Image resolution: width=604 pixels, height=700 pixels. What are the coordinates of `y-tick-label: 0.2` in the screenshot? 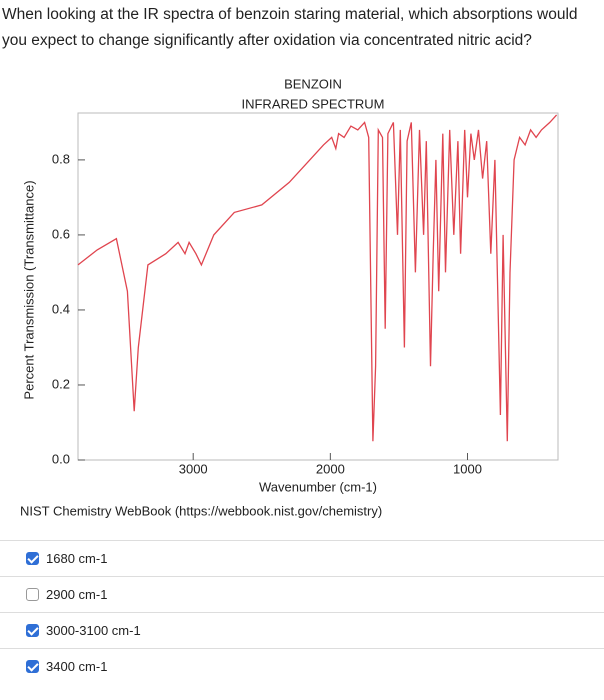 It's located at (61, 383).